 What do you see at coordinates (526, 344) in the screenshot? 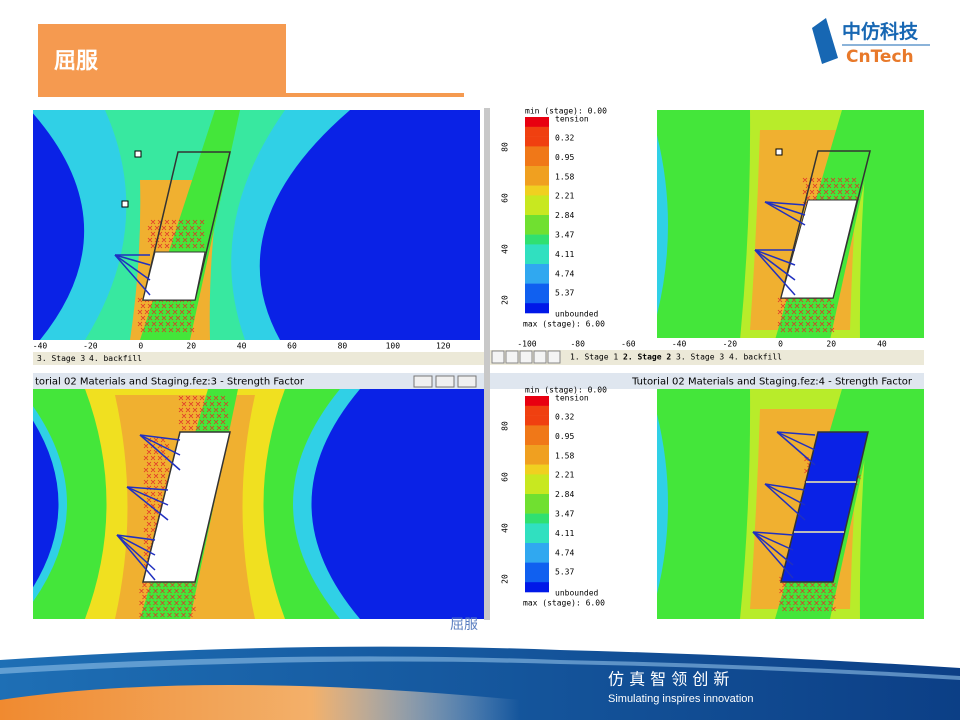
I see `x-tick-label: -100` at bounding box center [526, 344].